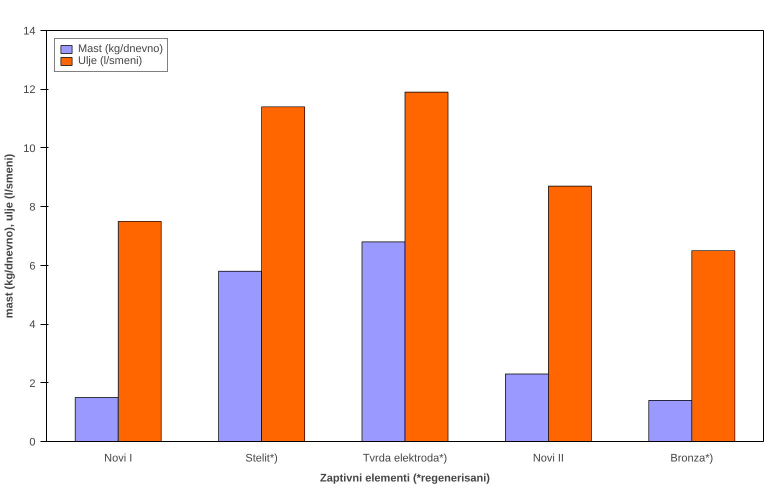 Image resolution: width=777 pixels, height=489 pixels. What do you see at coordinates (29, 32) in the screenshot?
I see `y-tick-label: 14` at bounding box center [29, 32].